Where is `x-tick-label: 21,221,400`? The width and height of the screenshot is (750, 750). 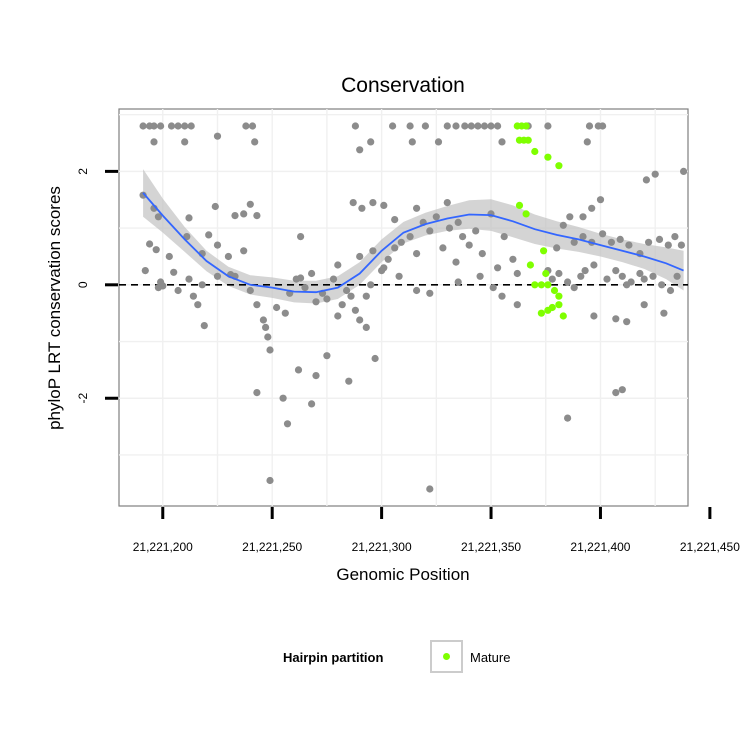
x-tick-label: 21,221,400 is located at coordinates (600, 547).